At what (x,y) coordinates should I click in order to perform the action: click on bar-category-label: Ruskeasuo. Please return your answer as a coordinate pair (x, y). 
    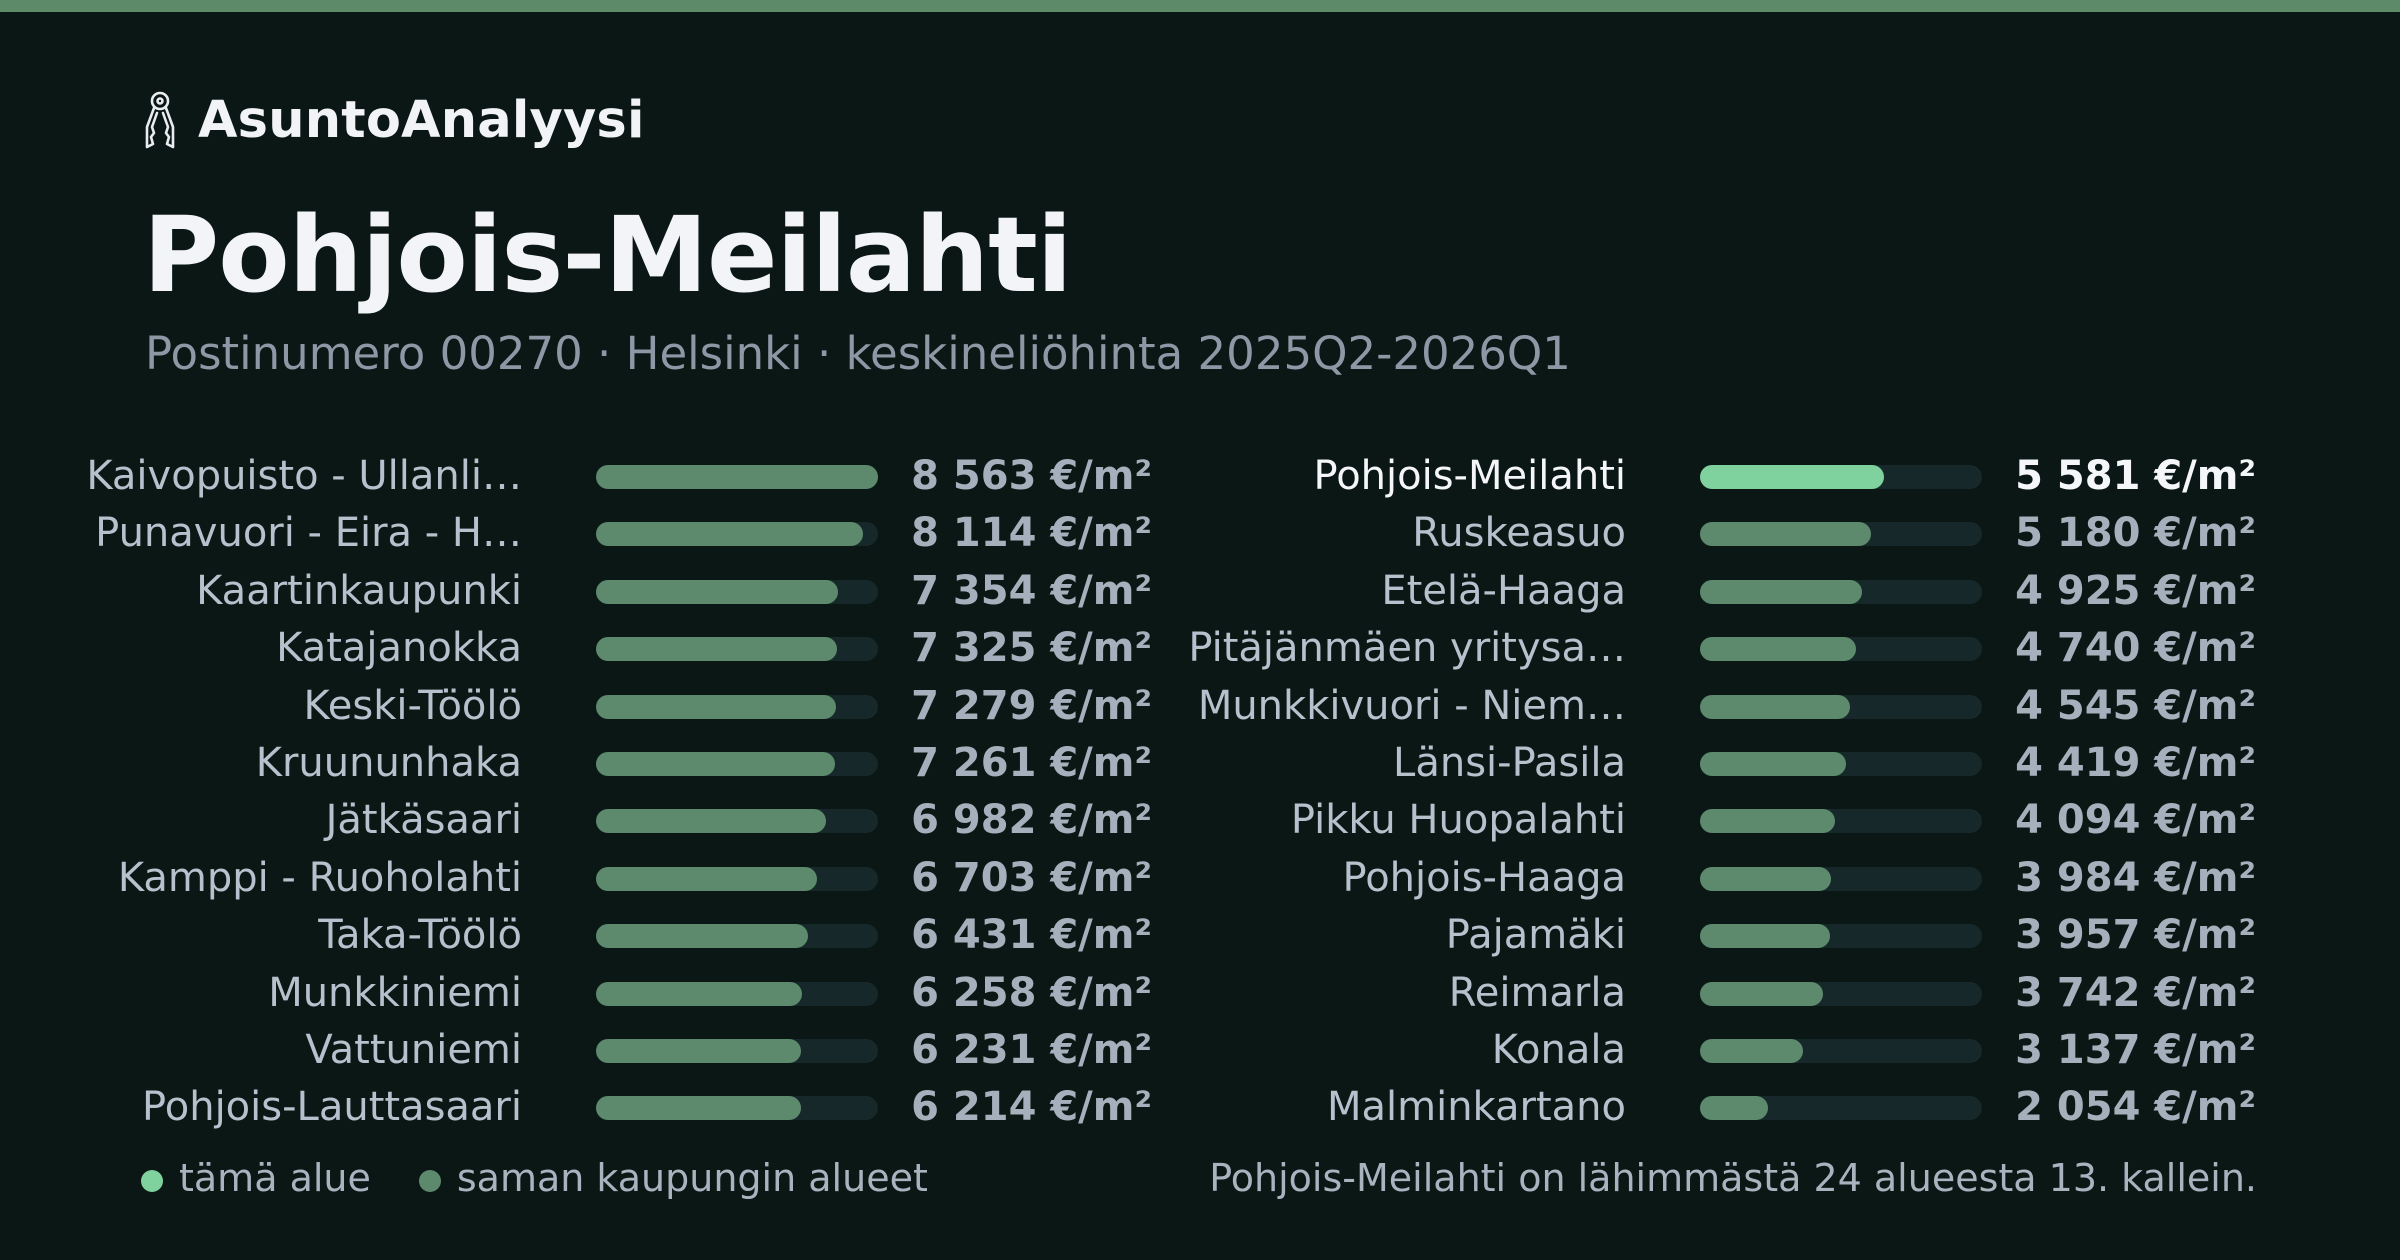
    Looking at the image, I should click on (1519, 533).